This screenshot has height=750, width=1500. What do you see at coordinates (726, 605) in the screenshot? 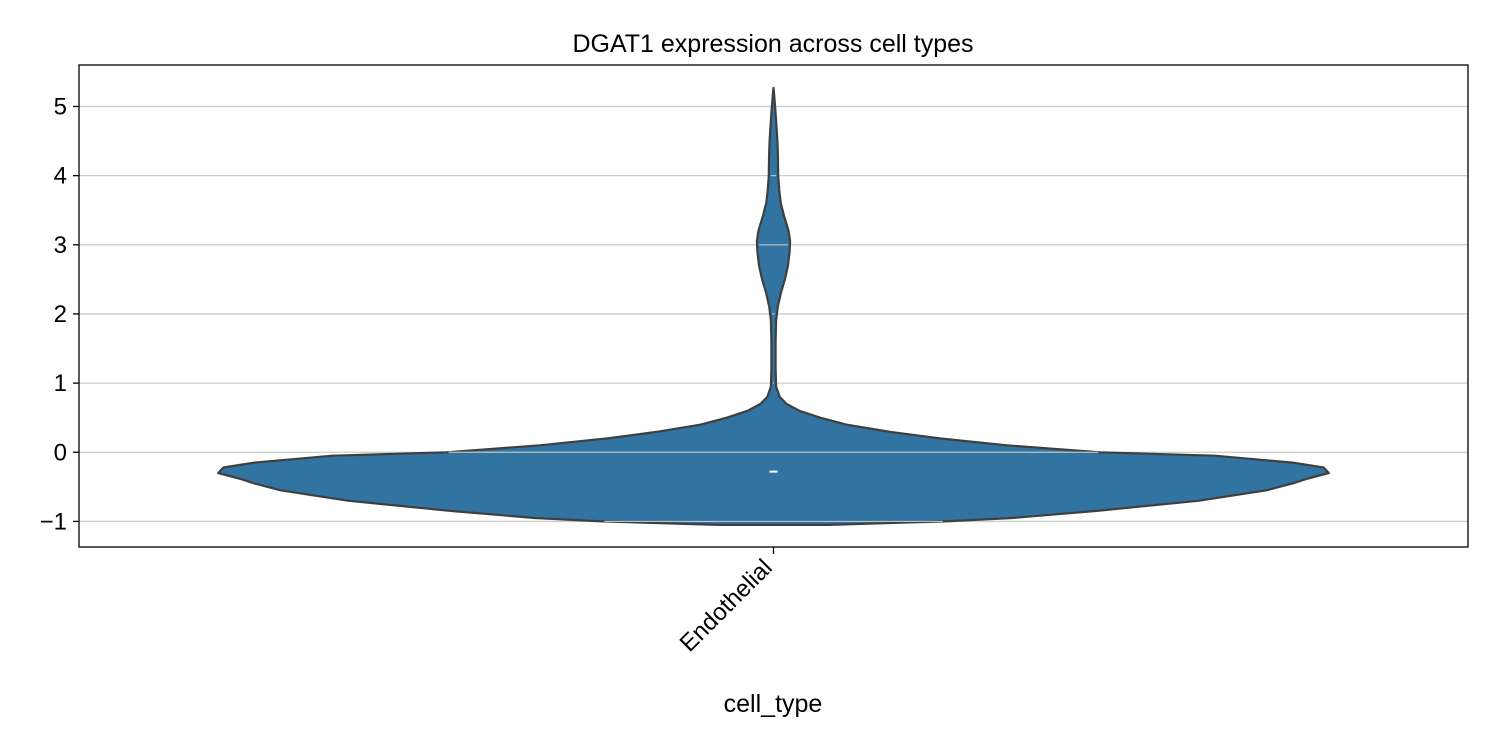
I see `x-tick-label: Endothelial` at bounding box center [726, 605].